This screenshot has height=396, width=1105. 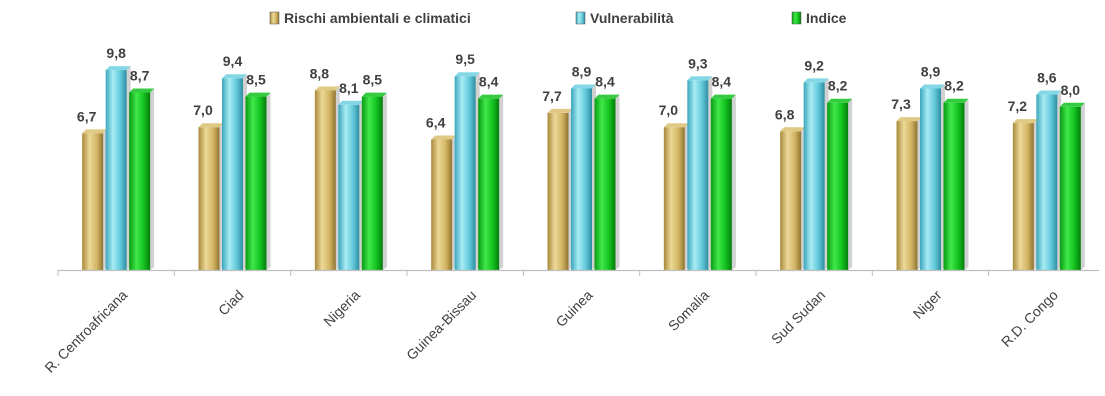 What do you see at coordinates (444, 137) in the screenshot?
I see `bar-top-rischi-ambientali-e-climatici-guinea-bissau` at bounding box center [444, 137].